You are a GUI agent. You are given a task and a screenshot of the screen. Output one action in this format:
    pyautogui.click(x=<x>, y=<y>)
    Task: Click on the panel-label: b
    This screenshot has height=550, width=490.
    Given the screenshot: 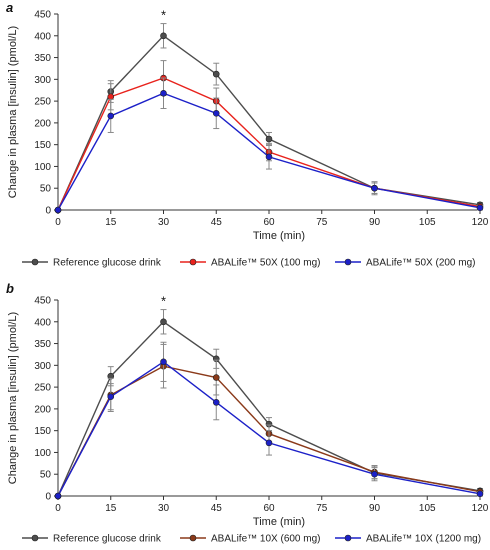 What is the action you would take?
    pyautogui.click(x=10, y=288)
    